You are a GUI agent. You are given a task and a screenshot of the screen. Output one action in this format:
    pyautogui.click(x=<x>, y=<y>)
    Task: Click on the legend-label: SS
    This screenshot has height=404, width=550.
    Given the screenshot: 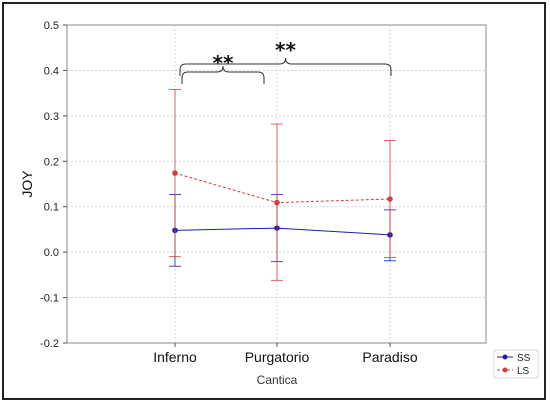 What is the action you would take?
    pyautogui.click(x=524, y=358)
    